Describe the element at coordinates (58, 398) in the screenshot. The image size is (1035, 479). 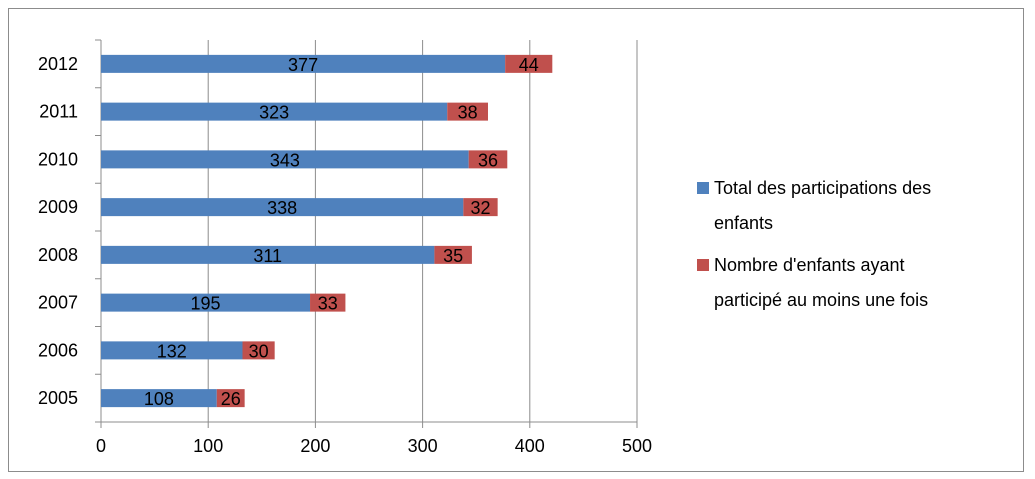
I see `y-tick-label: 2005` at that location.